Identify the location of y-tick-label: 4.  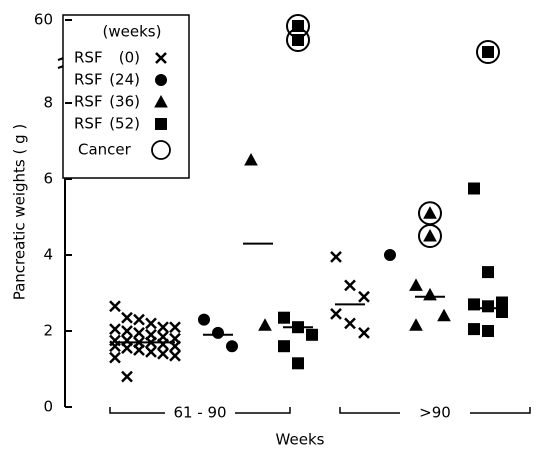
(48, 255).